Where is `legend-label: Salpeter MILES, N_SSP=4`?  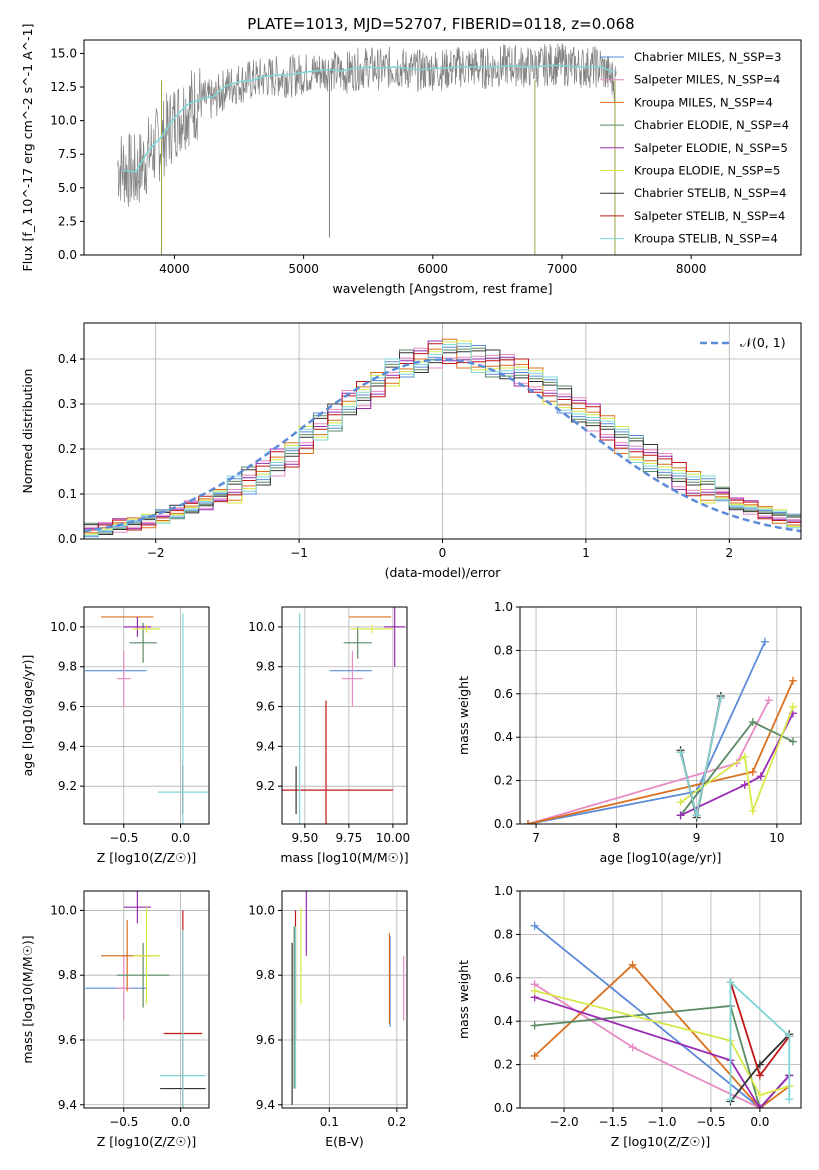 legend-label: Salpeter MILES, N_SSP=4 is located at coordinates (707, 80).